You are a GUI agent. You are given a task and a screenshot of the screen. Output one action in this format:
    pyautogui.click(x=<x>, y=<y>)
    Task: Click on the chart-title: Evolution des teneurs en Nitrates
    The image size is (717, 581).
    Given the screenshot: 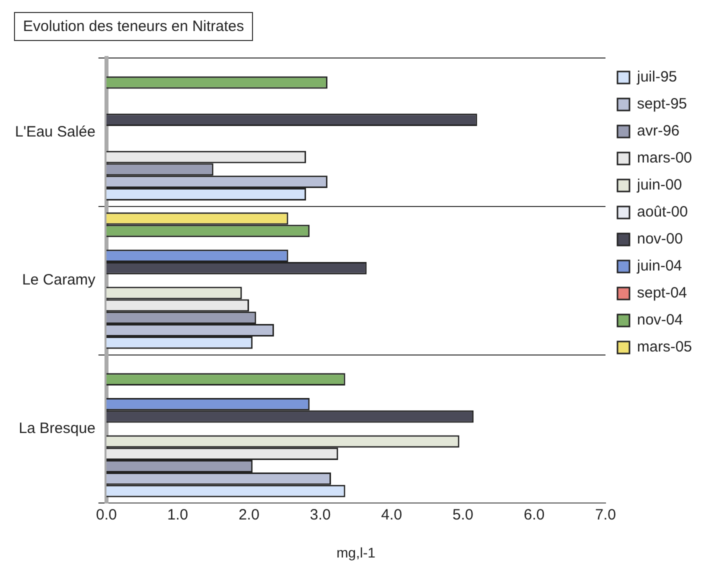 What is the action you would take?
    pyautogui.click(x=133, y=26)
    